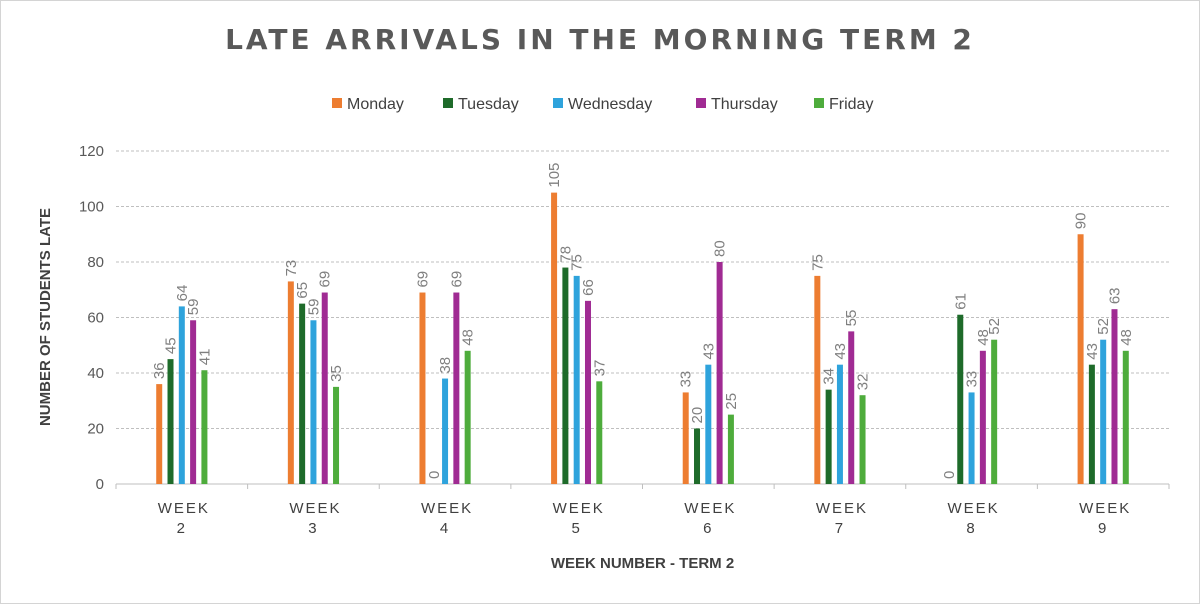  Describe the element at coordinates (971, 528) in the screenshot. I see `x-tick-label: 8` at that location.